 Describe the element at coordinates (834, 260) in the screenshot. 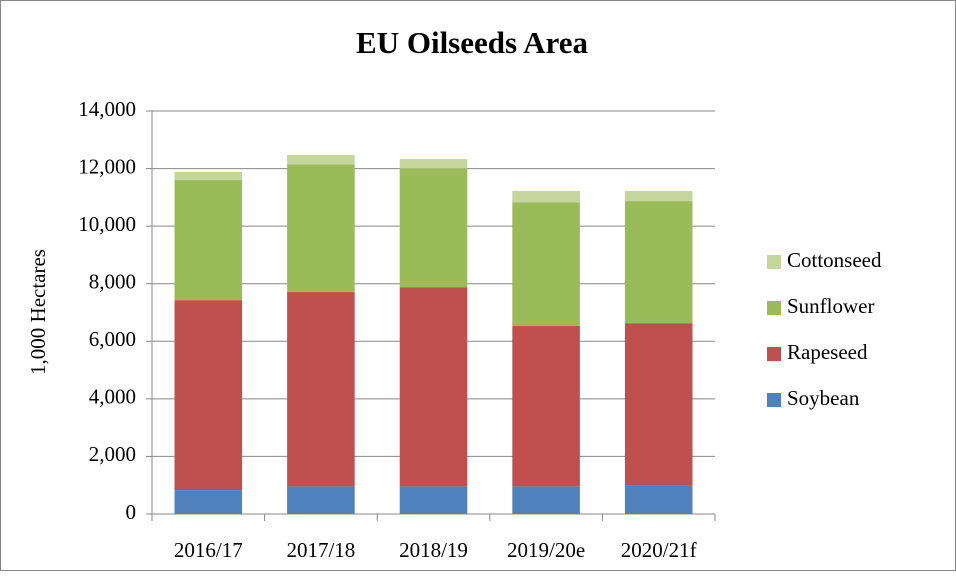

I see `legend-label: Cottonseed` at that location.